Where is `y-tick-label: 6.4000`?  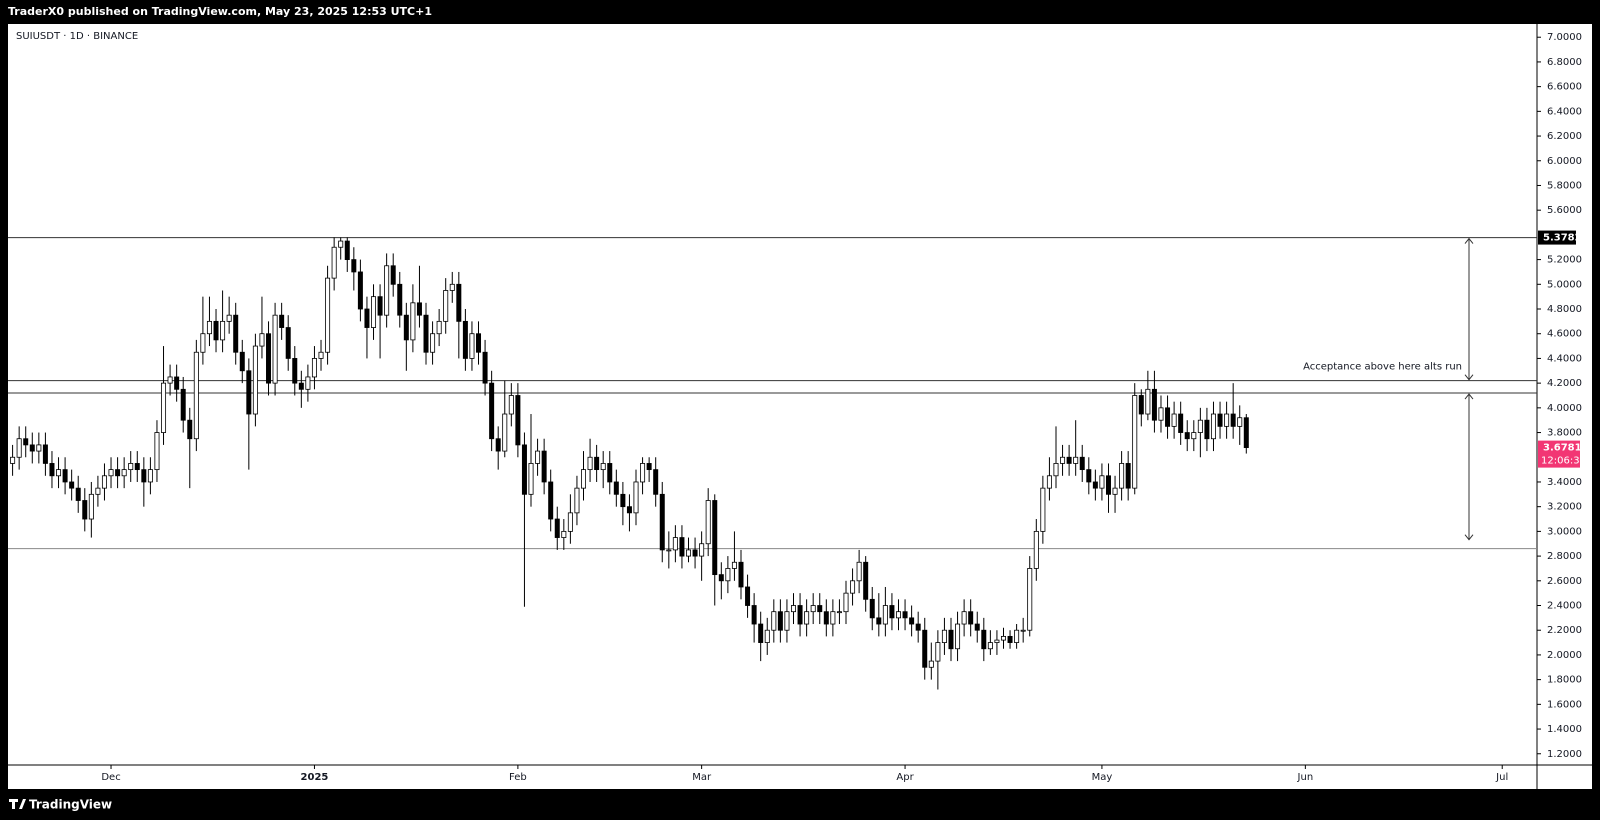 y-tick-label: 6.4000 is located at coordinates (1564, 111).